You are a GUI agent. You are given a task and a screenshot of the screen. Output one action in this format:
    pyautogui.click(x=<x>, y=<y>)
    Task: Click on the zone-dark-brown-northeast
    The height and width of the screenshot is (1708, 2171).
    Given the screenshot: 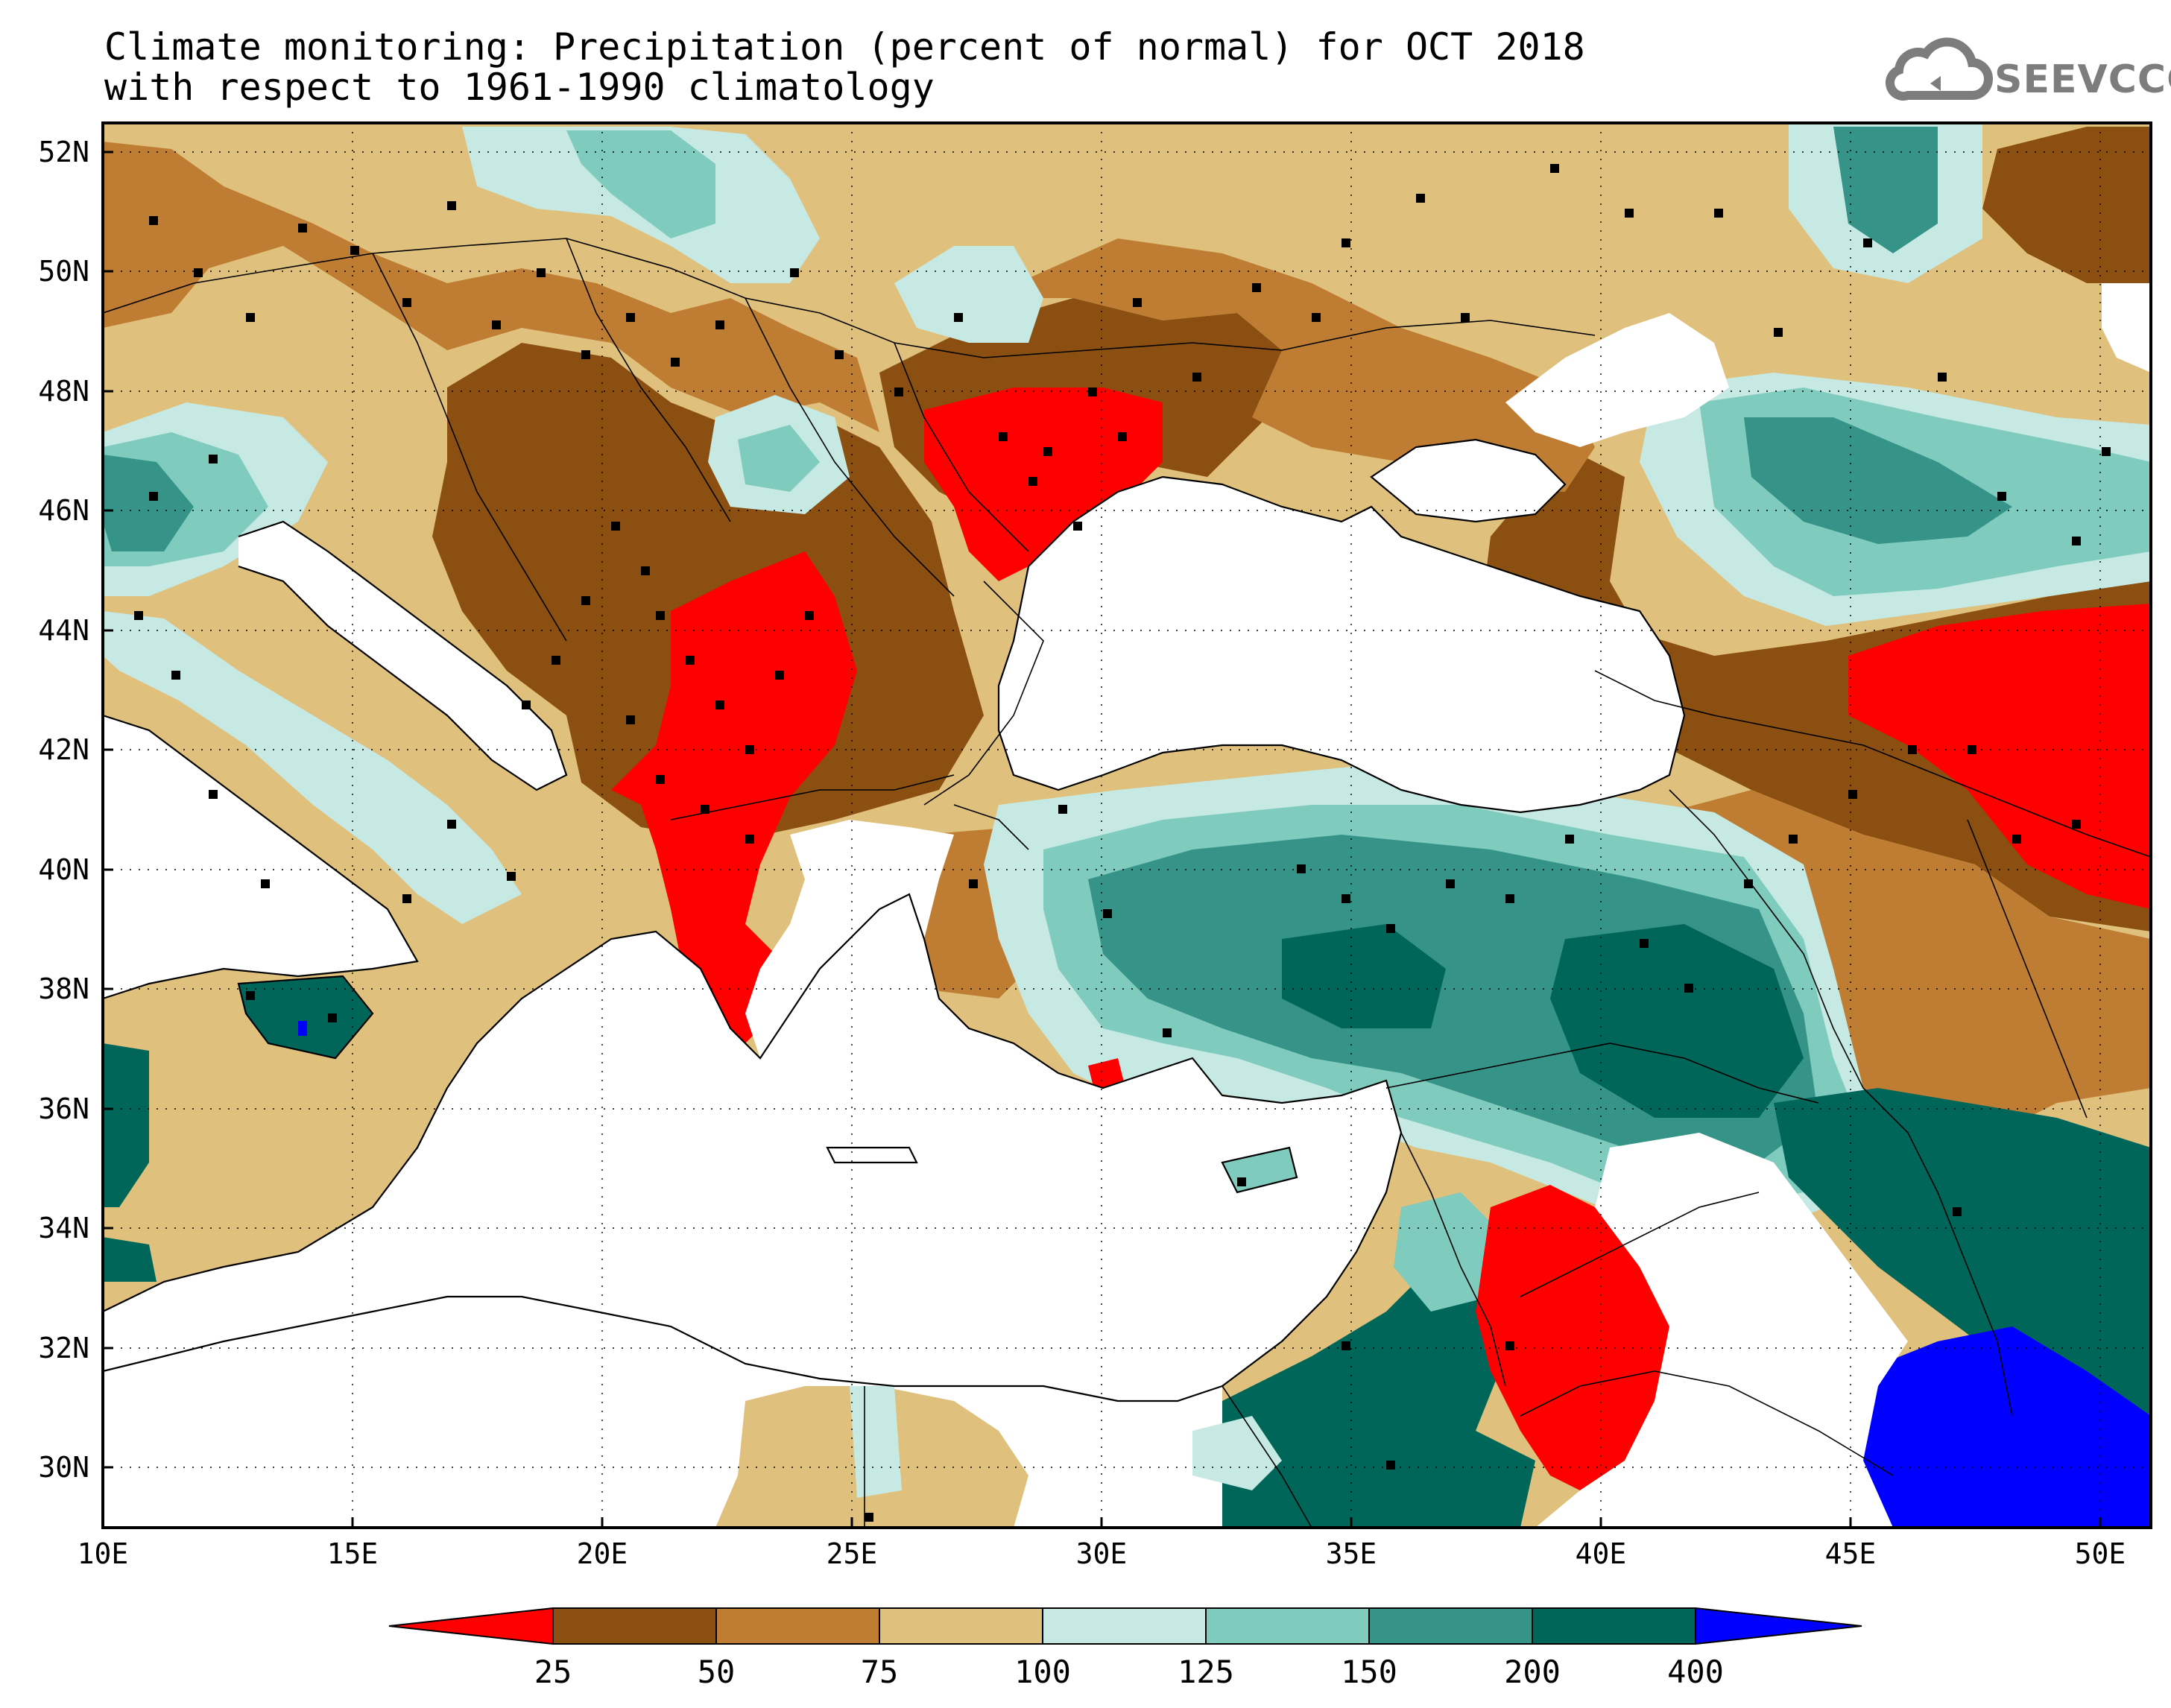 What is the action you would take?
    pyautogui.click(x=2066, y=205)
    